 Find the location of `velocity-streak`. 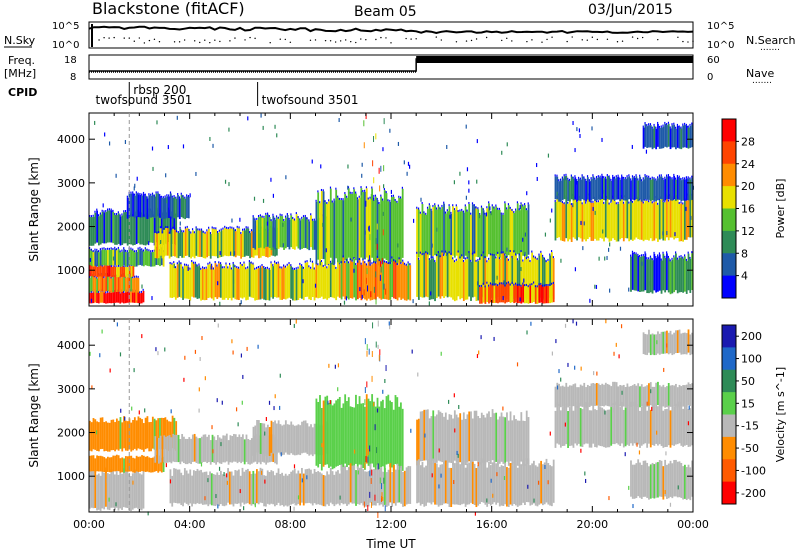

velocity-streak is located at coordinates (364, 504).